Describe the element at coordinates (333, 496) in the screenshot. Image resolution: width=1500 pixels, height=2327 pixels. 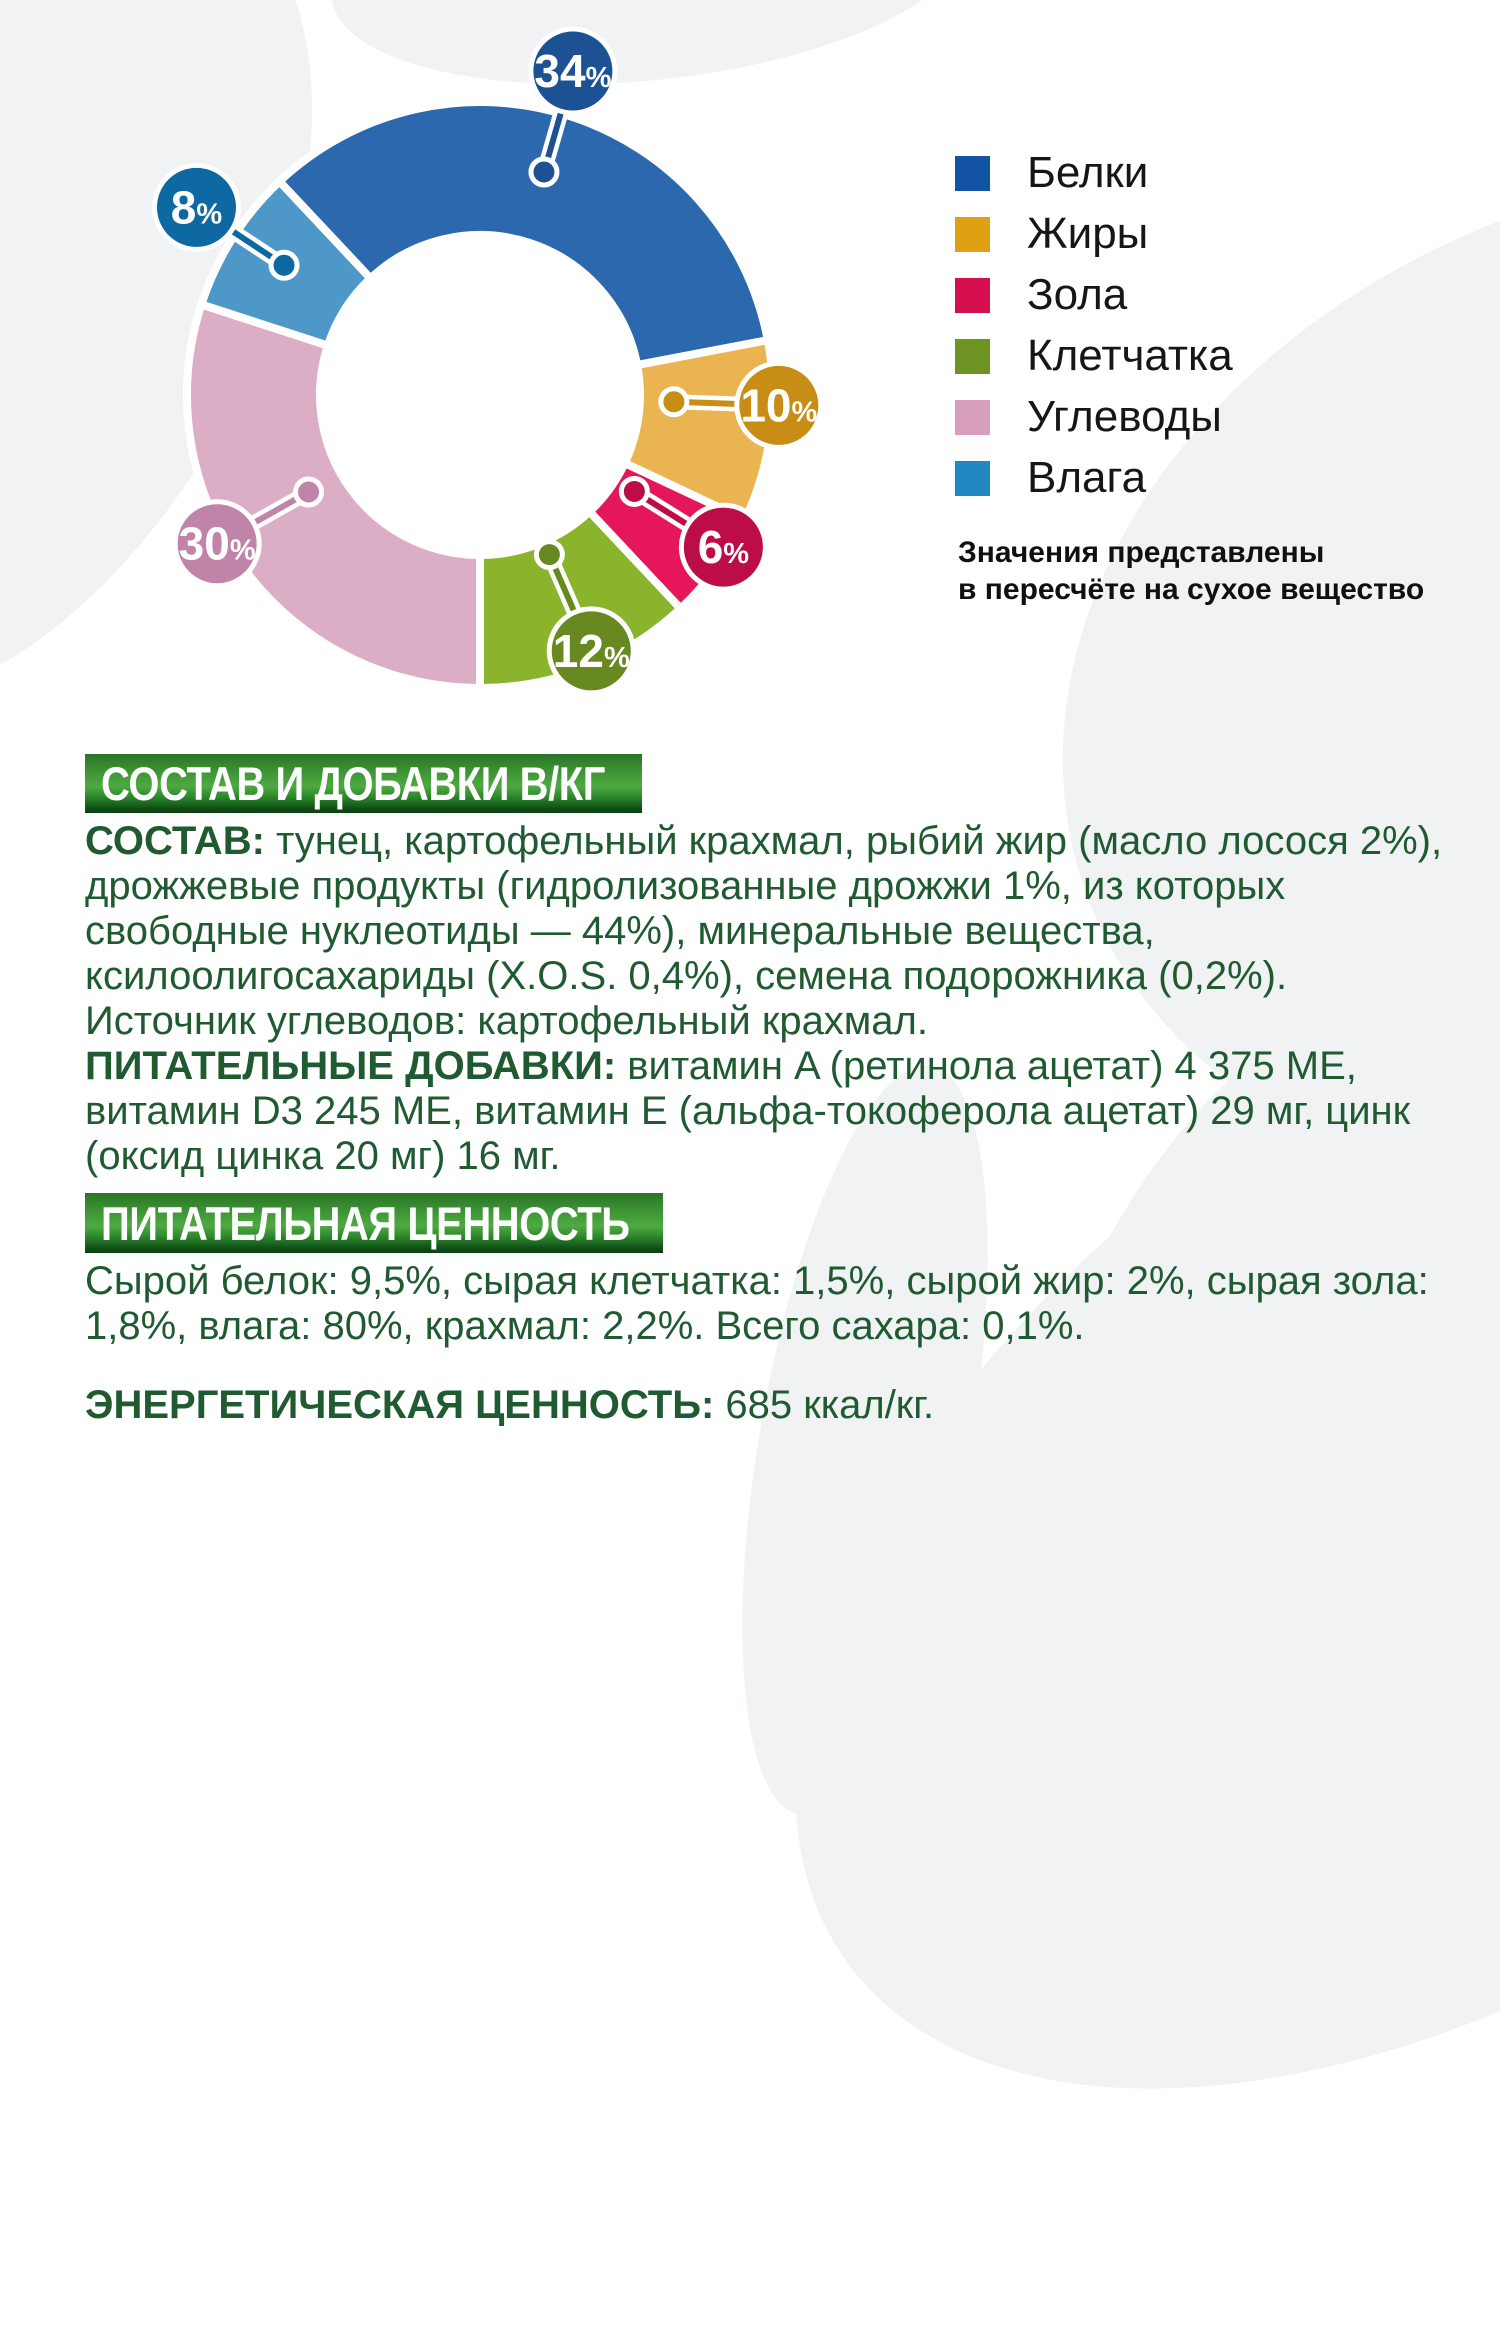
I see `donut-segment-Углеводы` at that location.